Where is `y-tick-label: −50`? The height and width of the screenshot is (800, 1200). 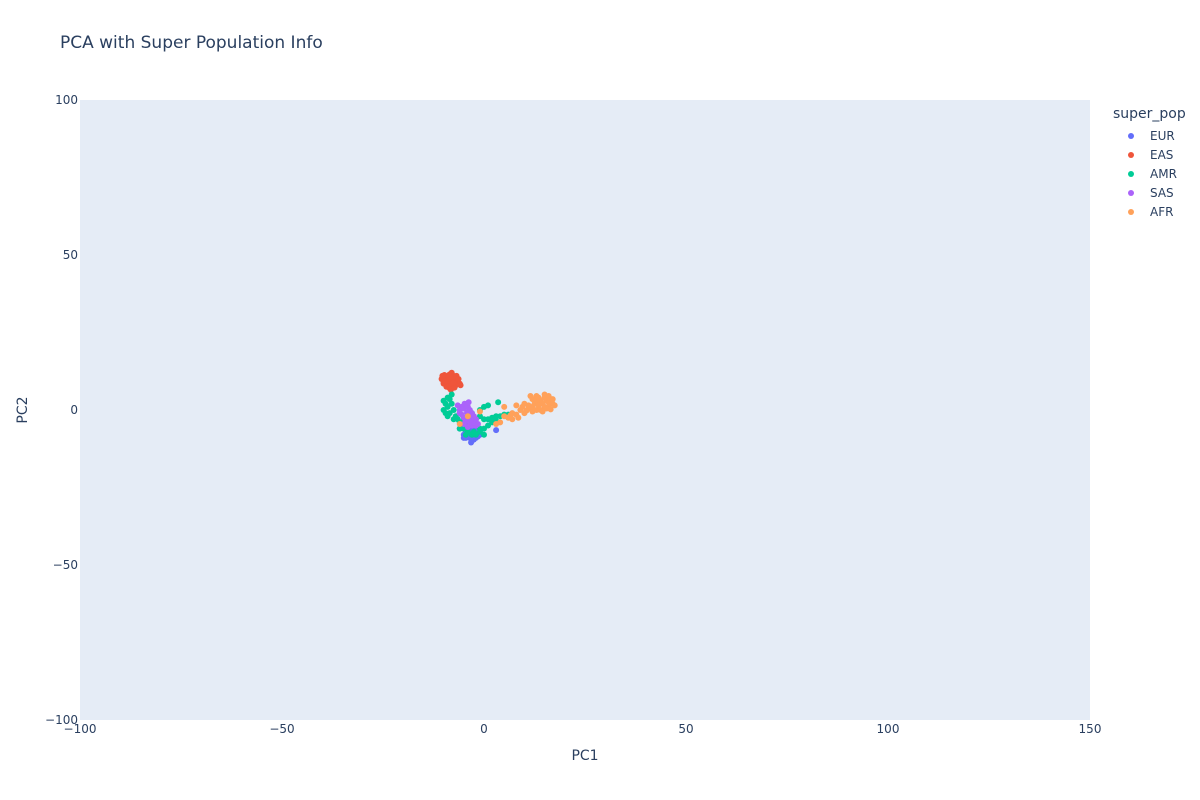 y-tick-label: −50 is located at coordinates (65, 565).